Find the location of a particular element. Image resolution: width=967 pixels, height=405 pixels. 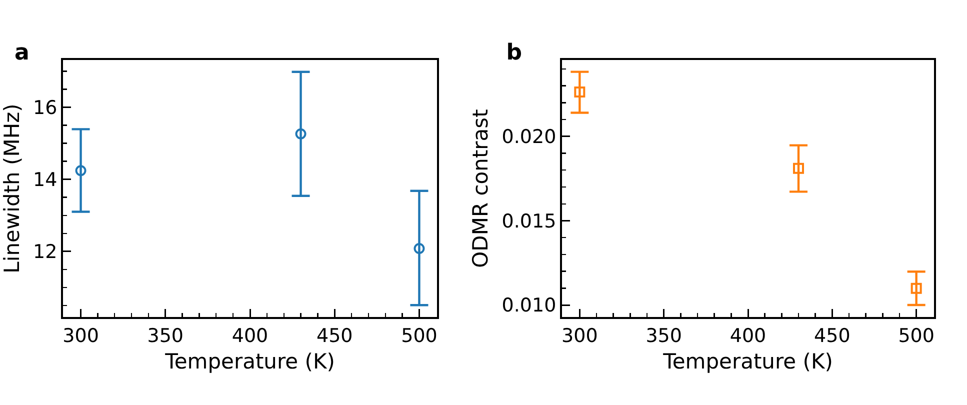

y-tick-label: 12 is located at coordinates (45, 252).